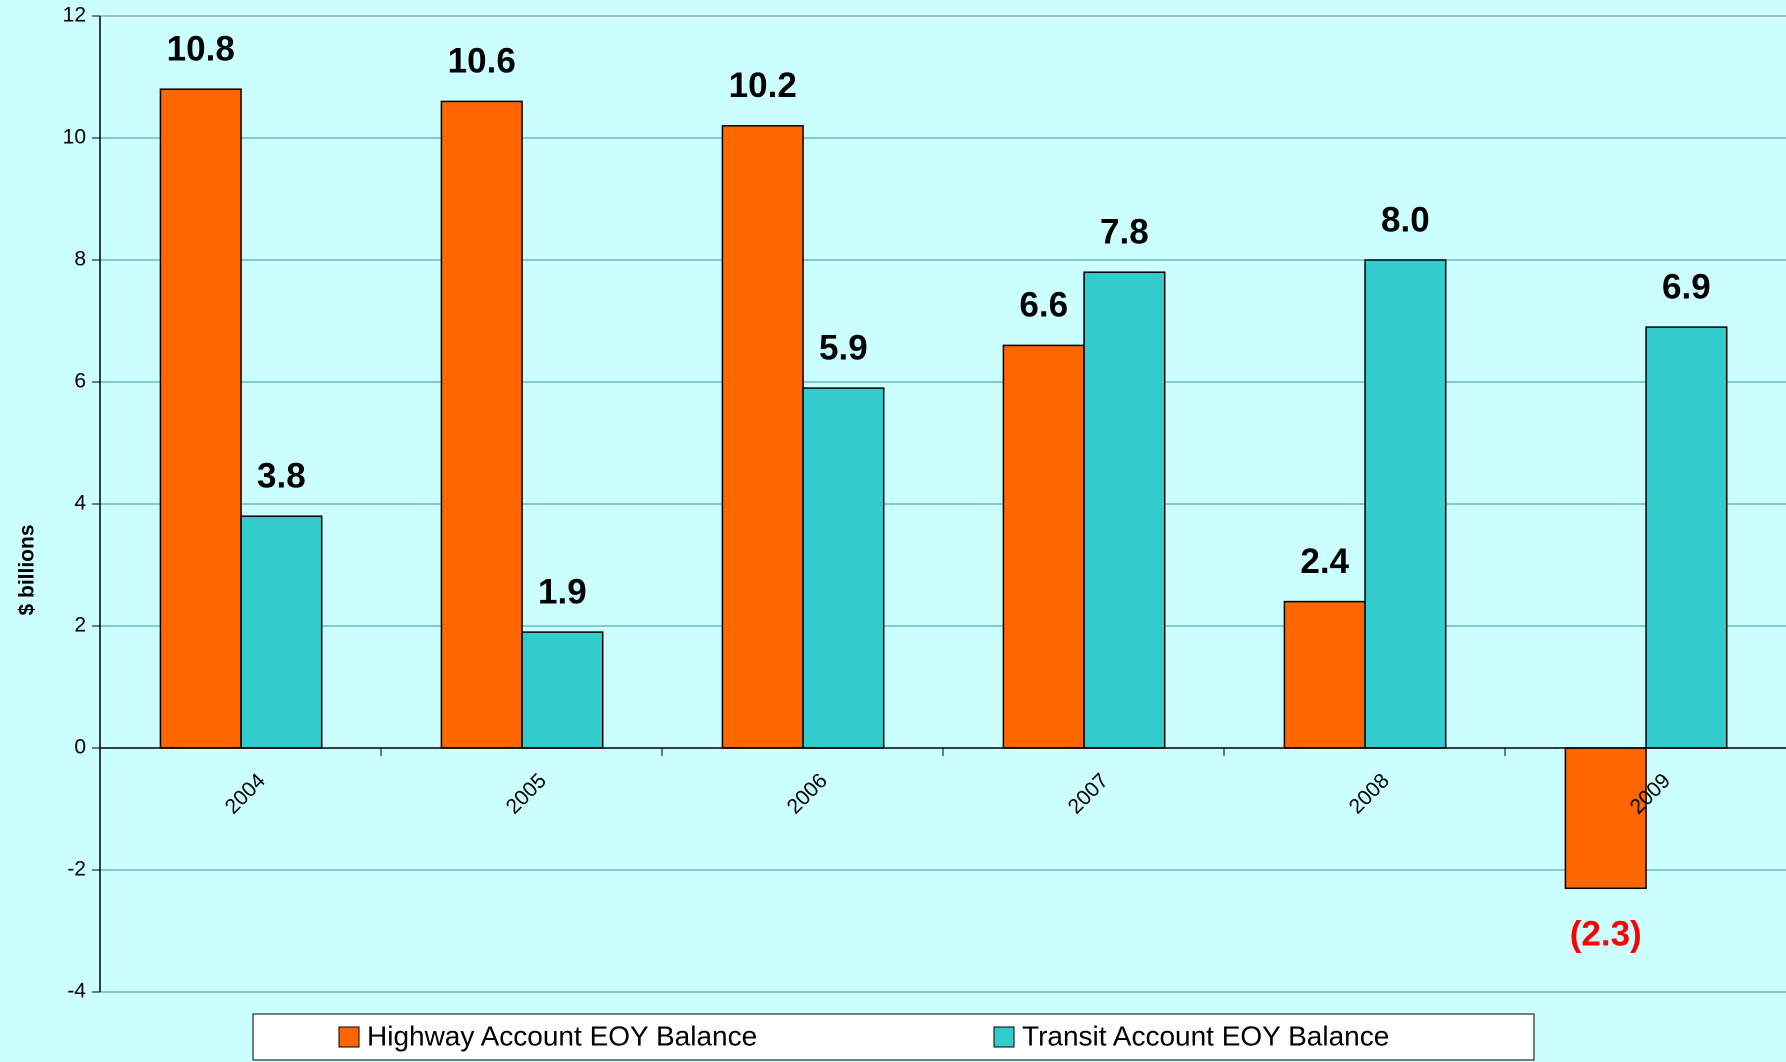 Image resolution: width=1786 pixels, height=1062 pixels. I want to click on data-label: 5.9, so click(843, 347).